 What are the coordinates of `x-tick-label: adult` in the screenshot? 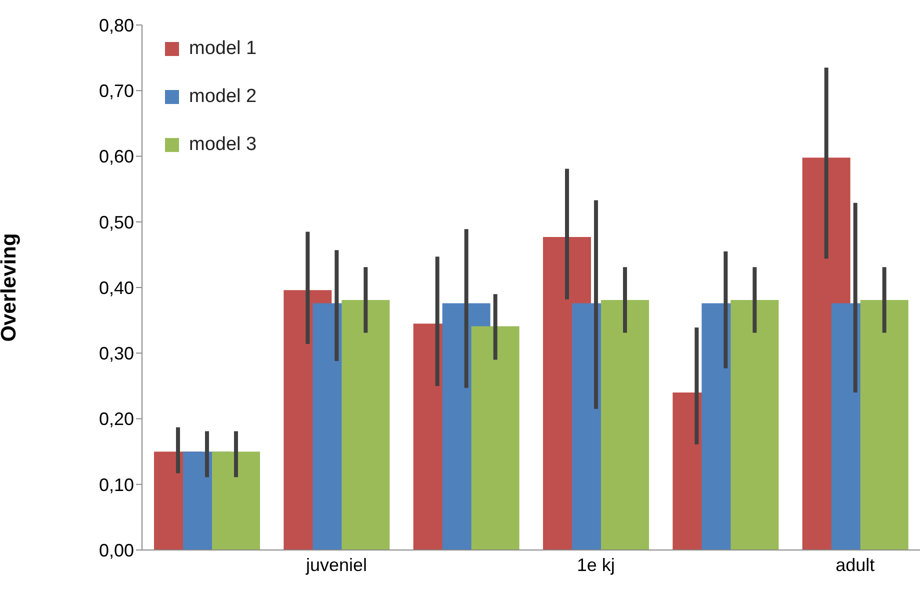 It's located at (855, 564).